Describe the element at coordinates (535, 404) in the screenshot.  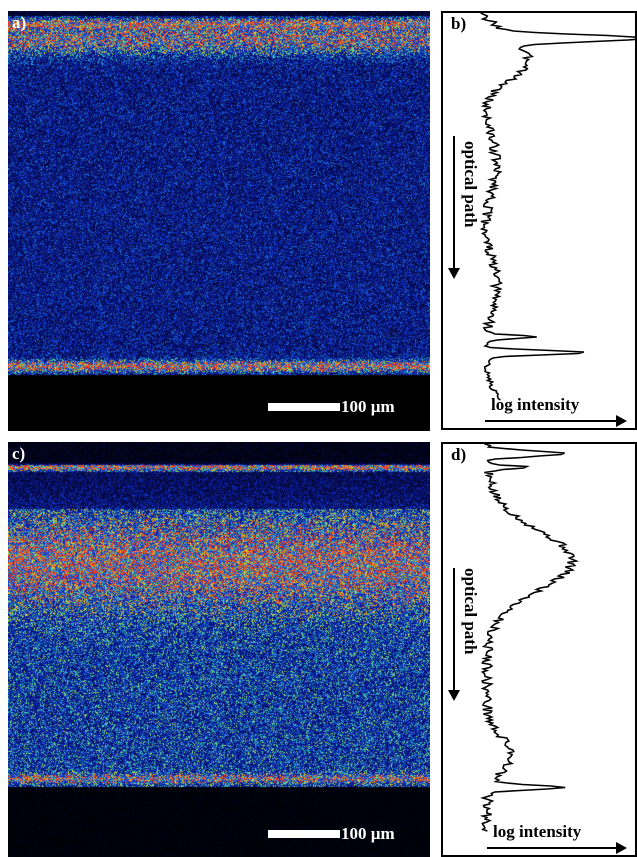
I see `xlabel-b: log intensity` at that location.